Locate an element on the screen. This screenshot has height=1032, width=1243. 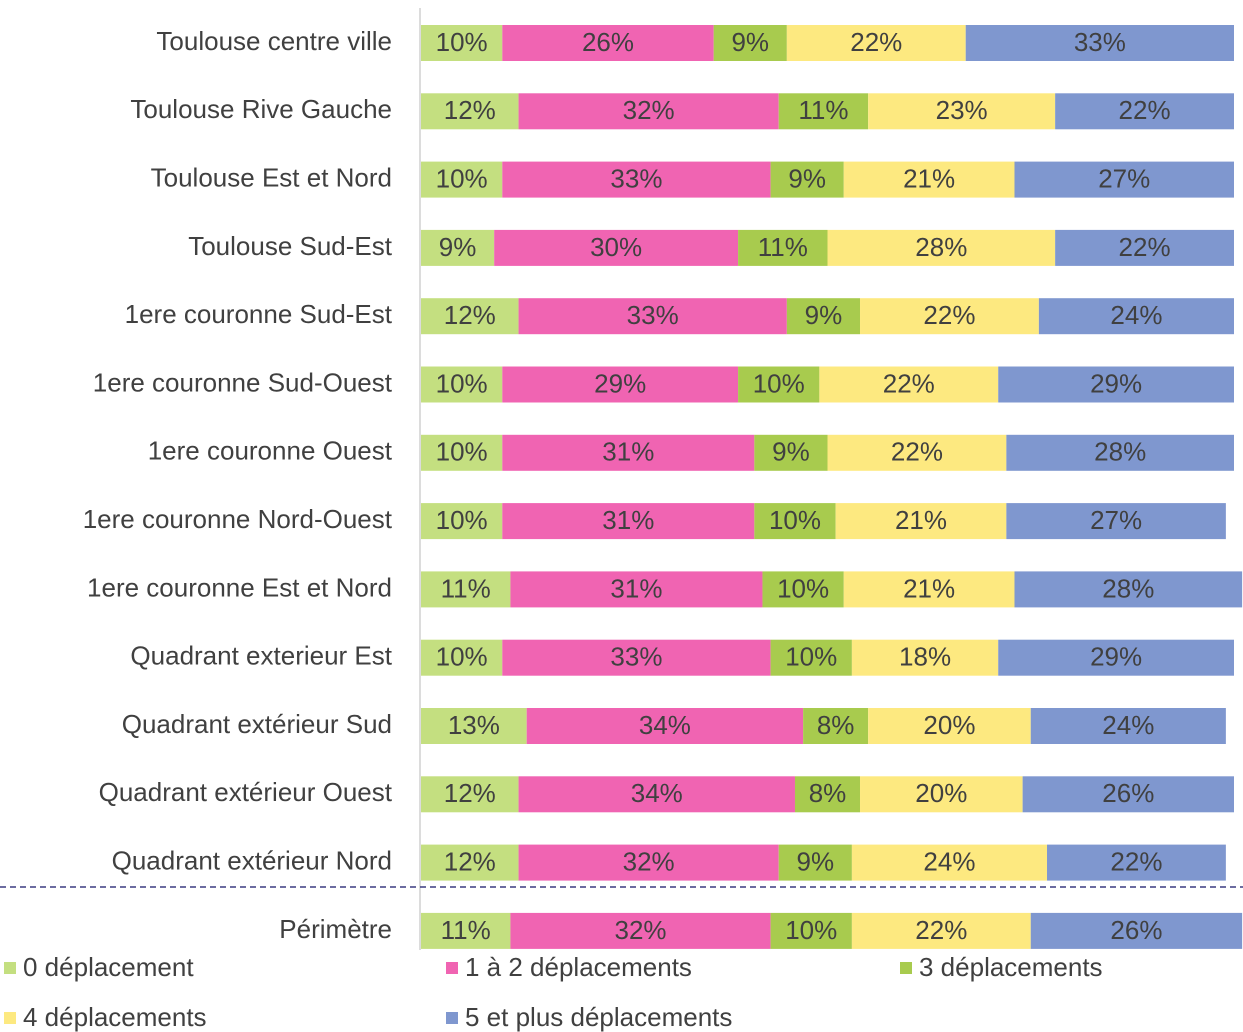
legend-label: 5 et plus déplacements is located at coordinates (598, 1017).